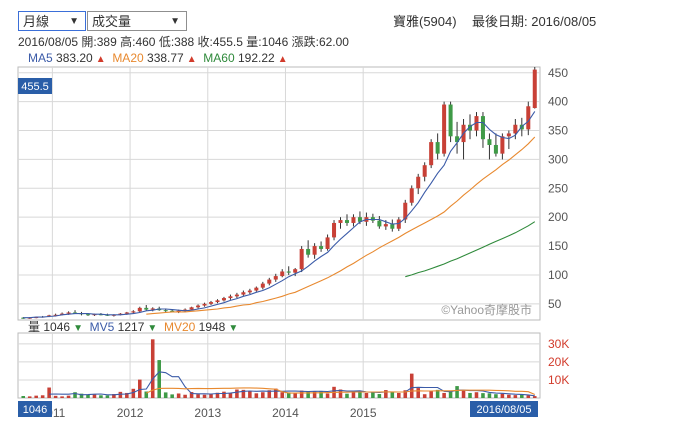 The image size is (674, 426). What do you see at coordinates (534, 21) in the screenshot?
I see `last-date: 最後日期: 2016/08/05` at bounding box center [534, 21].